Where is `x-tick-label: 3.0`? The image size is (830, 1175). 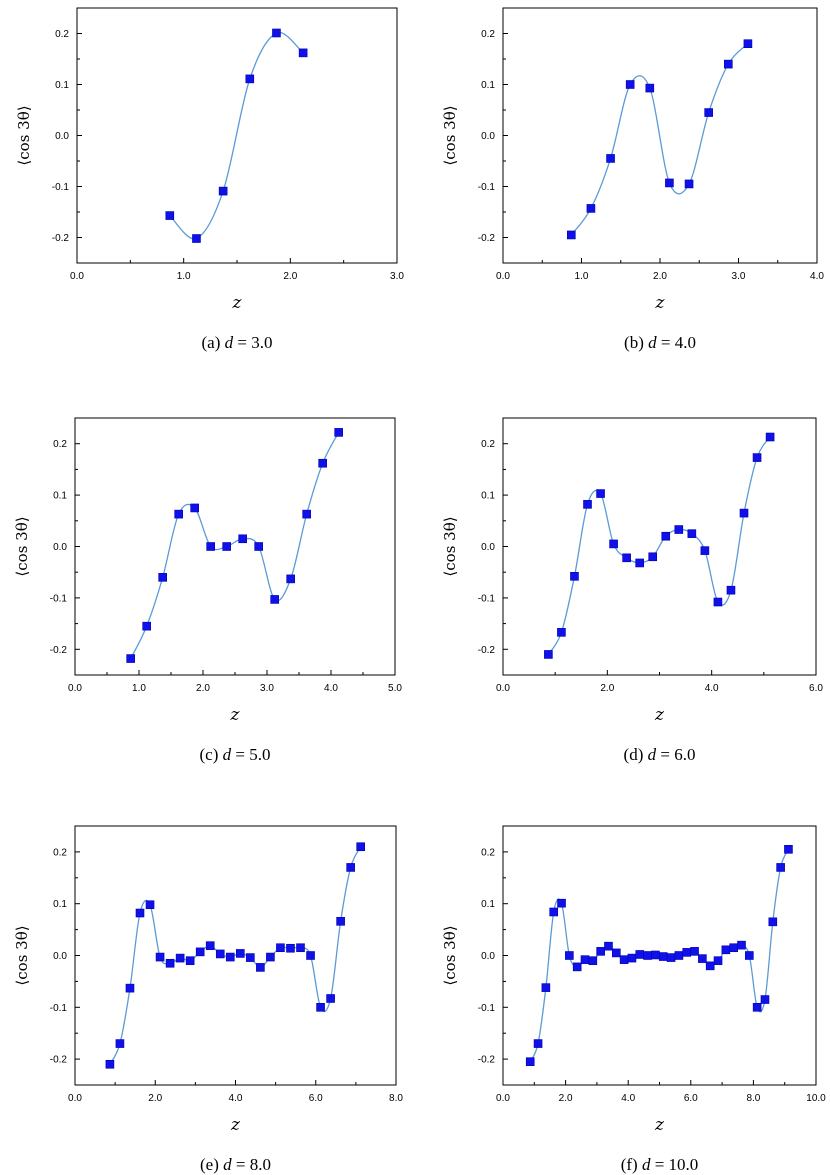
x-tick-label: 3.0 is located at coordinates (739, 276).